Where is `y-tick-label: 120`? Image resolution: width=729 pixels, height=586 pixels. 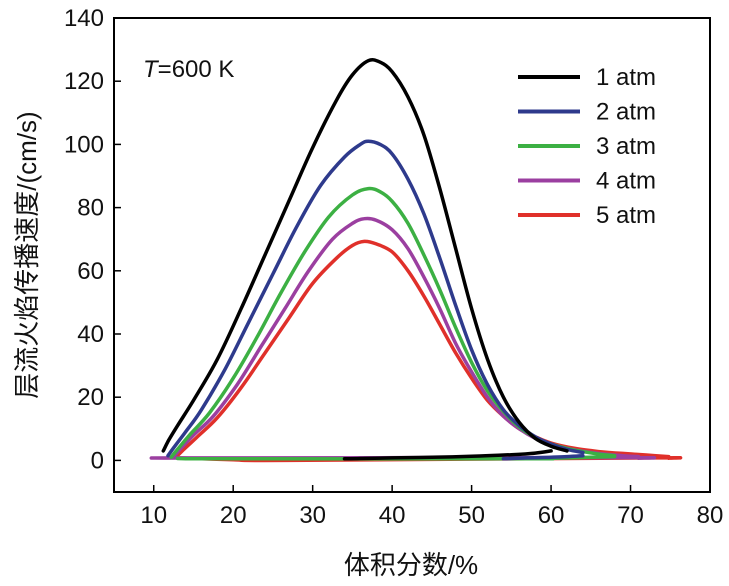
y-tick-label: 120 is located at coordinates (84, 81).